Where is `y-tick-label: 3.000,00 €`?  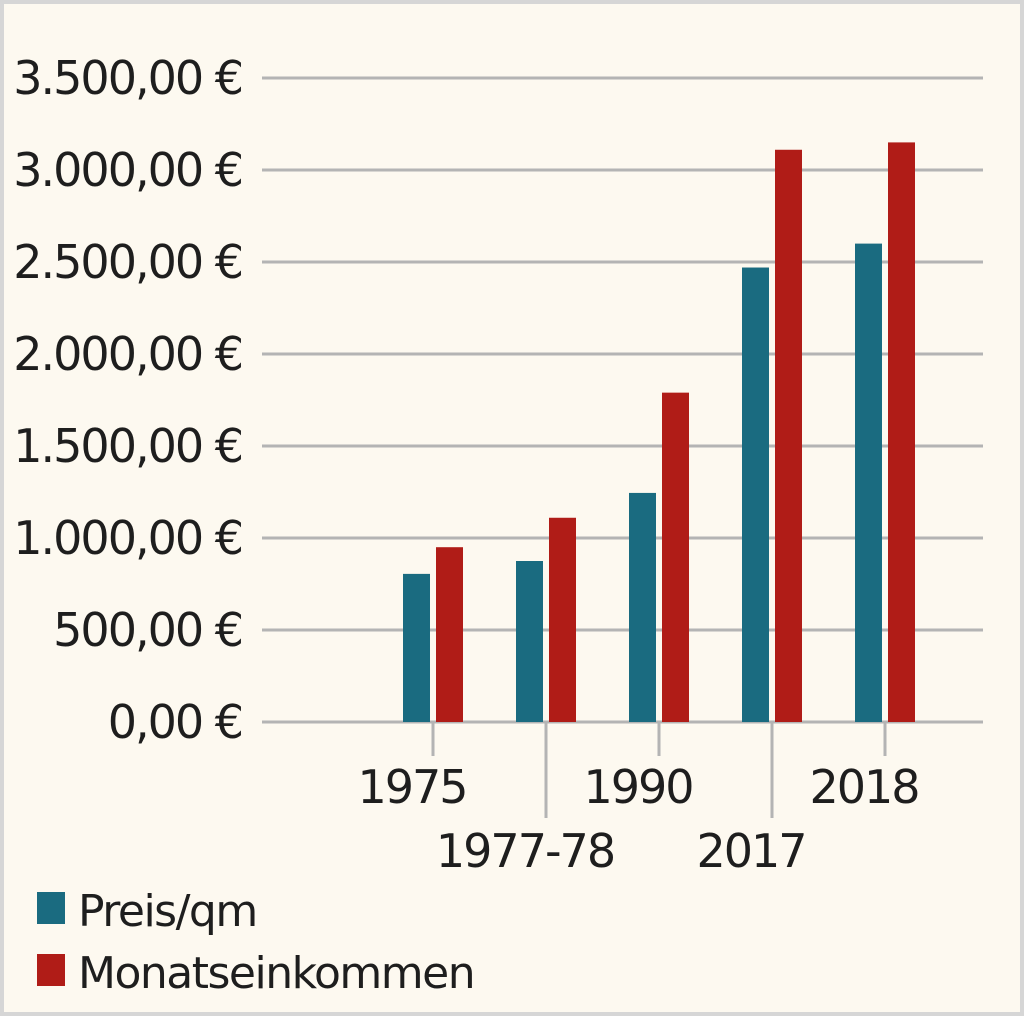 y-tick-label: 3.000,00 € is located at coordinates (127, 170).